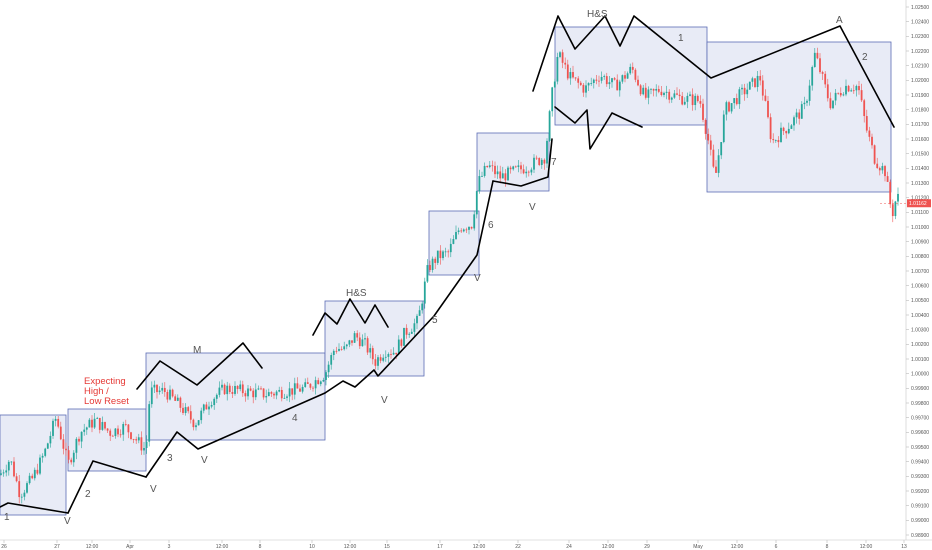  I want to click on label-hs-2: H&S, so click(597, 14).